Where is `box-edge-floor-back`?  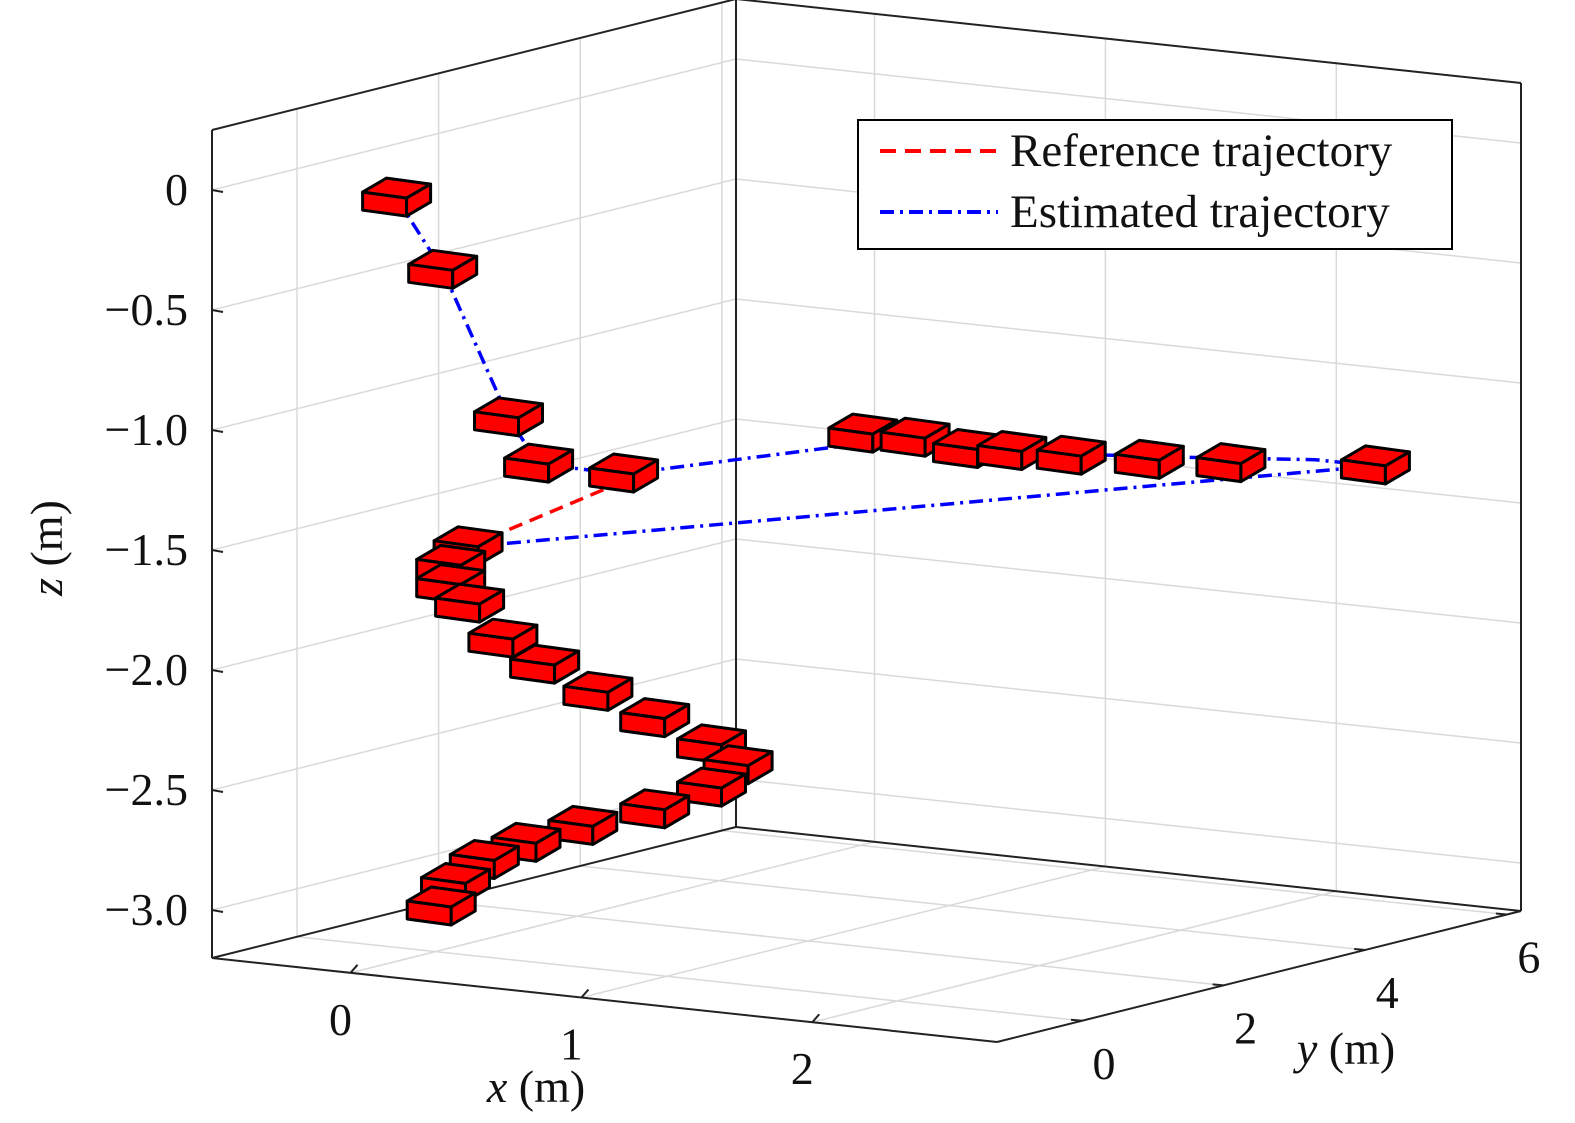 box-edge-floor-back is located at coordinates (1128, 869).